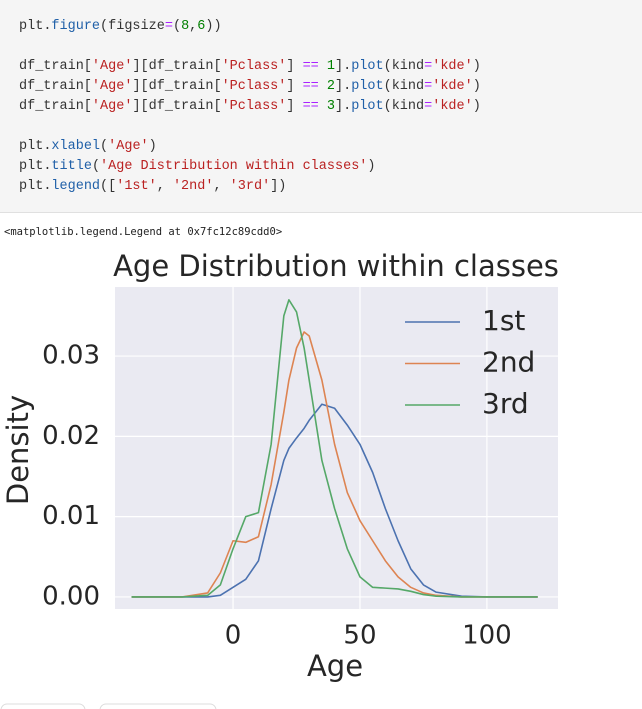  What do you see at coordinates (71, 356) in the screenshot?
I see `y-tick-label: 0.03` at bounding box center [71, 356].